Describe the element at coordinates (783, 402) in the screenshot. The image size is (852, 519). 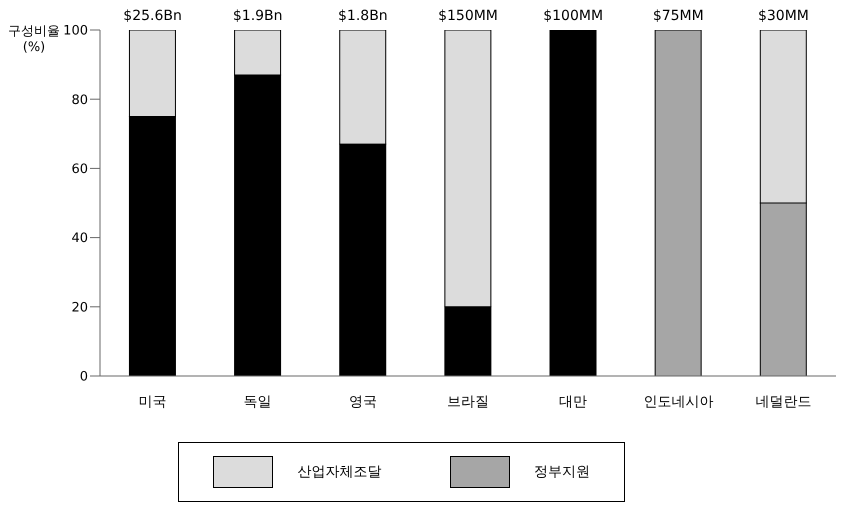
I see `x-tick-label: 네덜란드` at that location.